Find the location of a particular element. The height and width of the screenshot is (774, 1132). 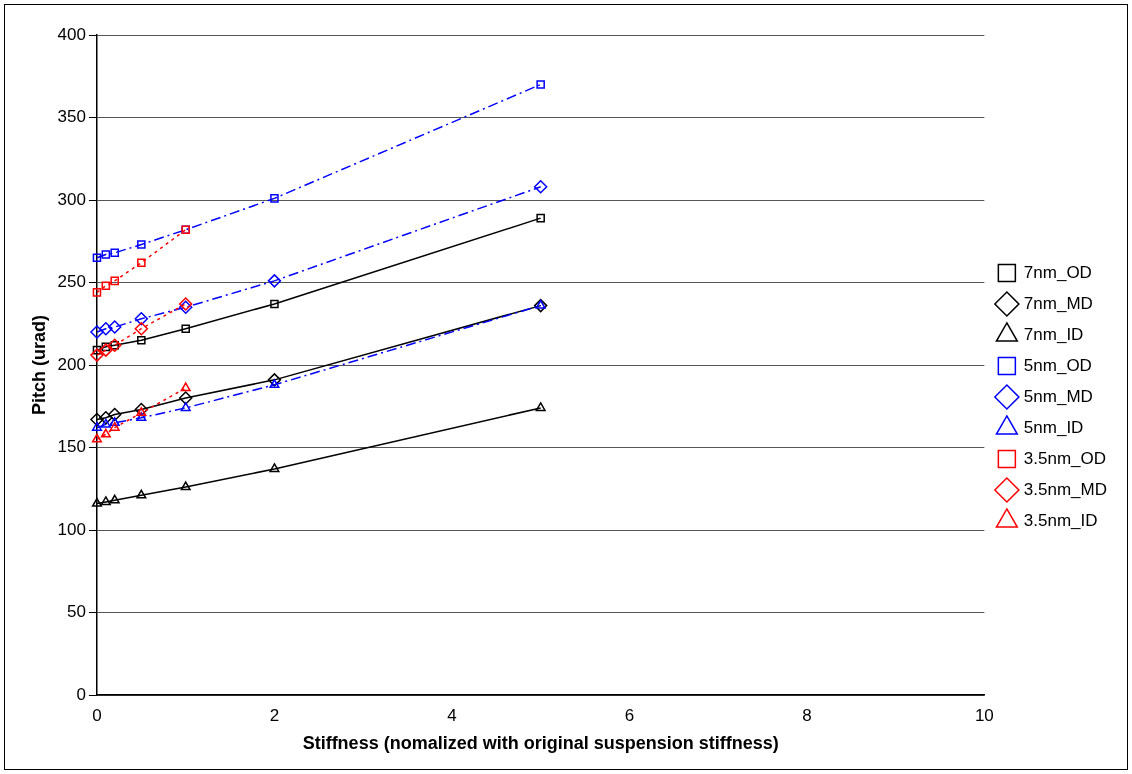

y-tick-label: 0 is located at coordinates (81, 694).